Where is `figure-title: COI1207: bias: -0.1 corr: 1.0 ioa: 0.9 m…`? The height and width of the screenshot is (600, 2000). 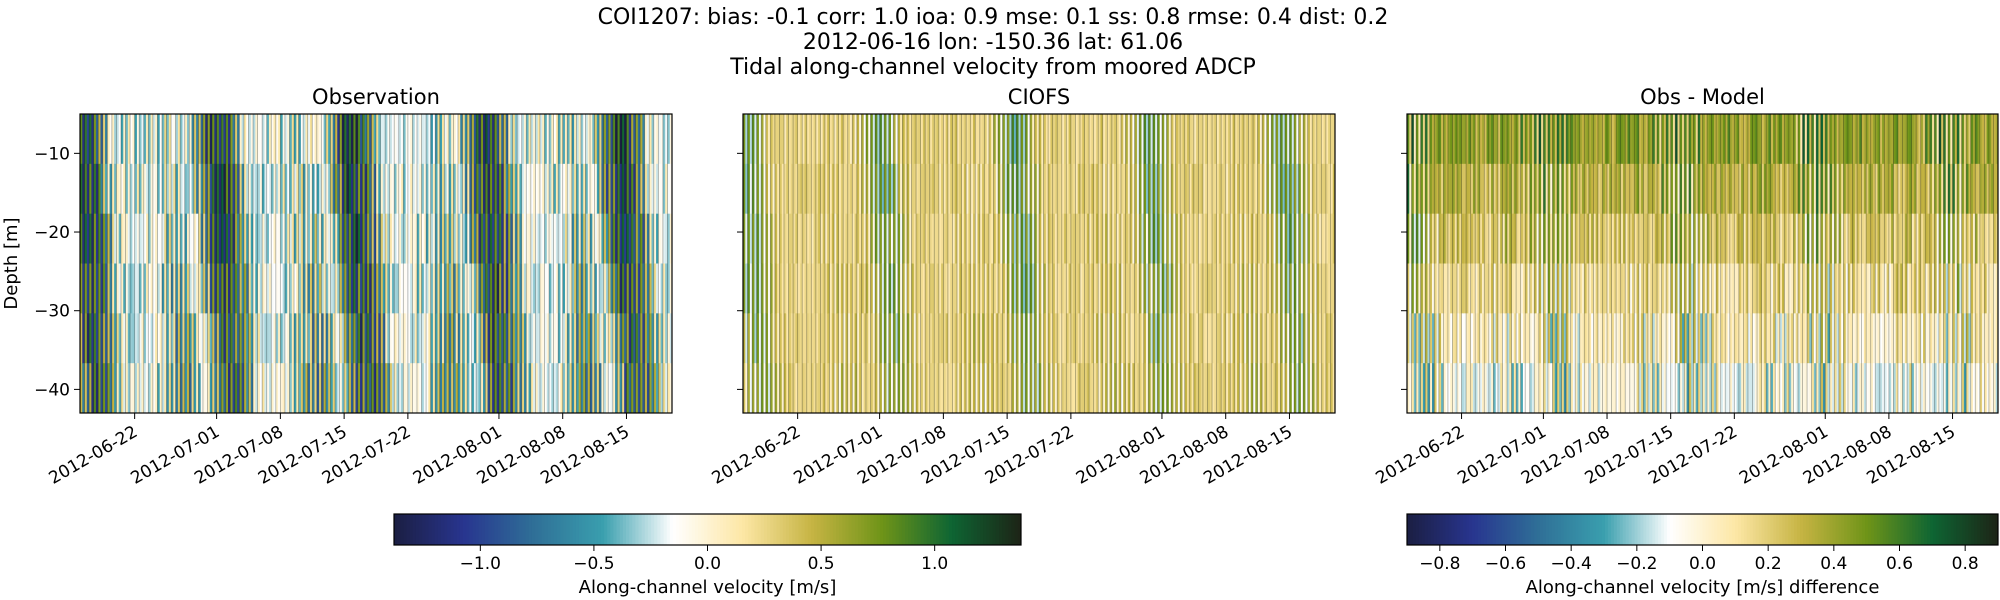
figure-title: COI1207: bias: -0.1 corr: 1.0 ioa: 0.9 m… is located at coordinates (993, 42).